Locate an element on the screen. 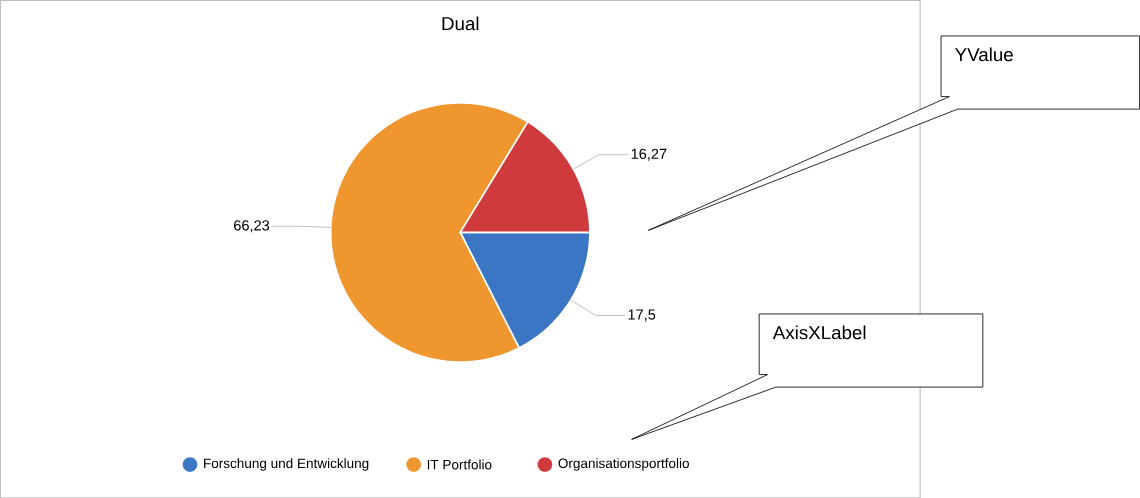  text: AxisXLabel is located at coordinates (819, 332).